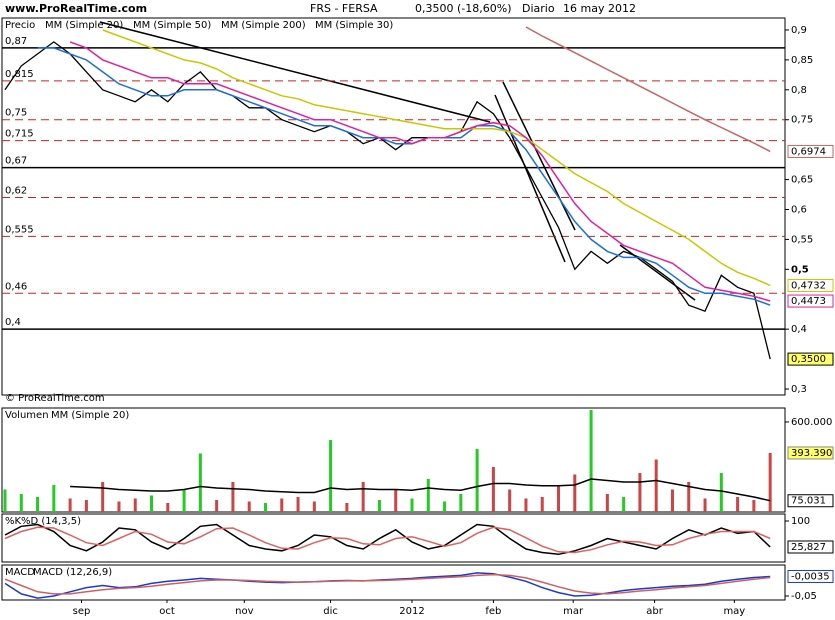 The width and height of the screenshot is (835, 620). I want to click on symbol: FRS - FERSA, so click(344, 8).